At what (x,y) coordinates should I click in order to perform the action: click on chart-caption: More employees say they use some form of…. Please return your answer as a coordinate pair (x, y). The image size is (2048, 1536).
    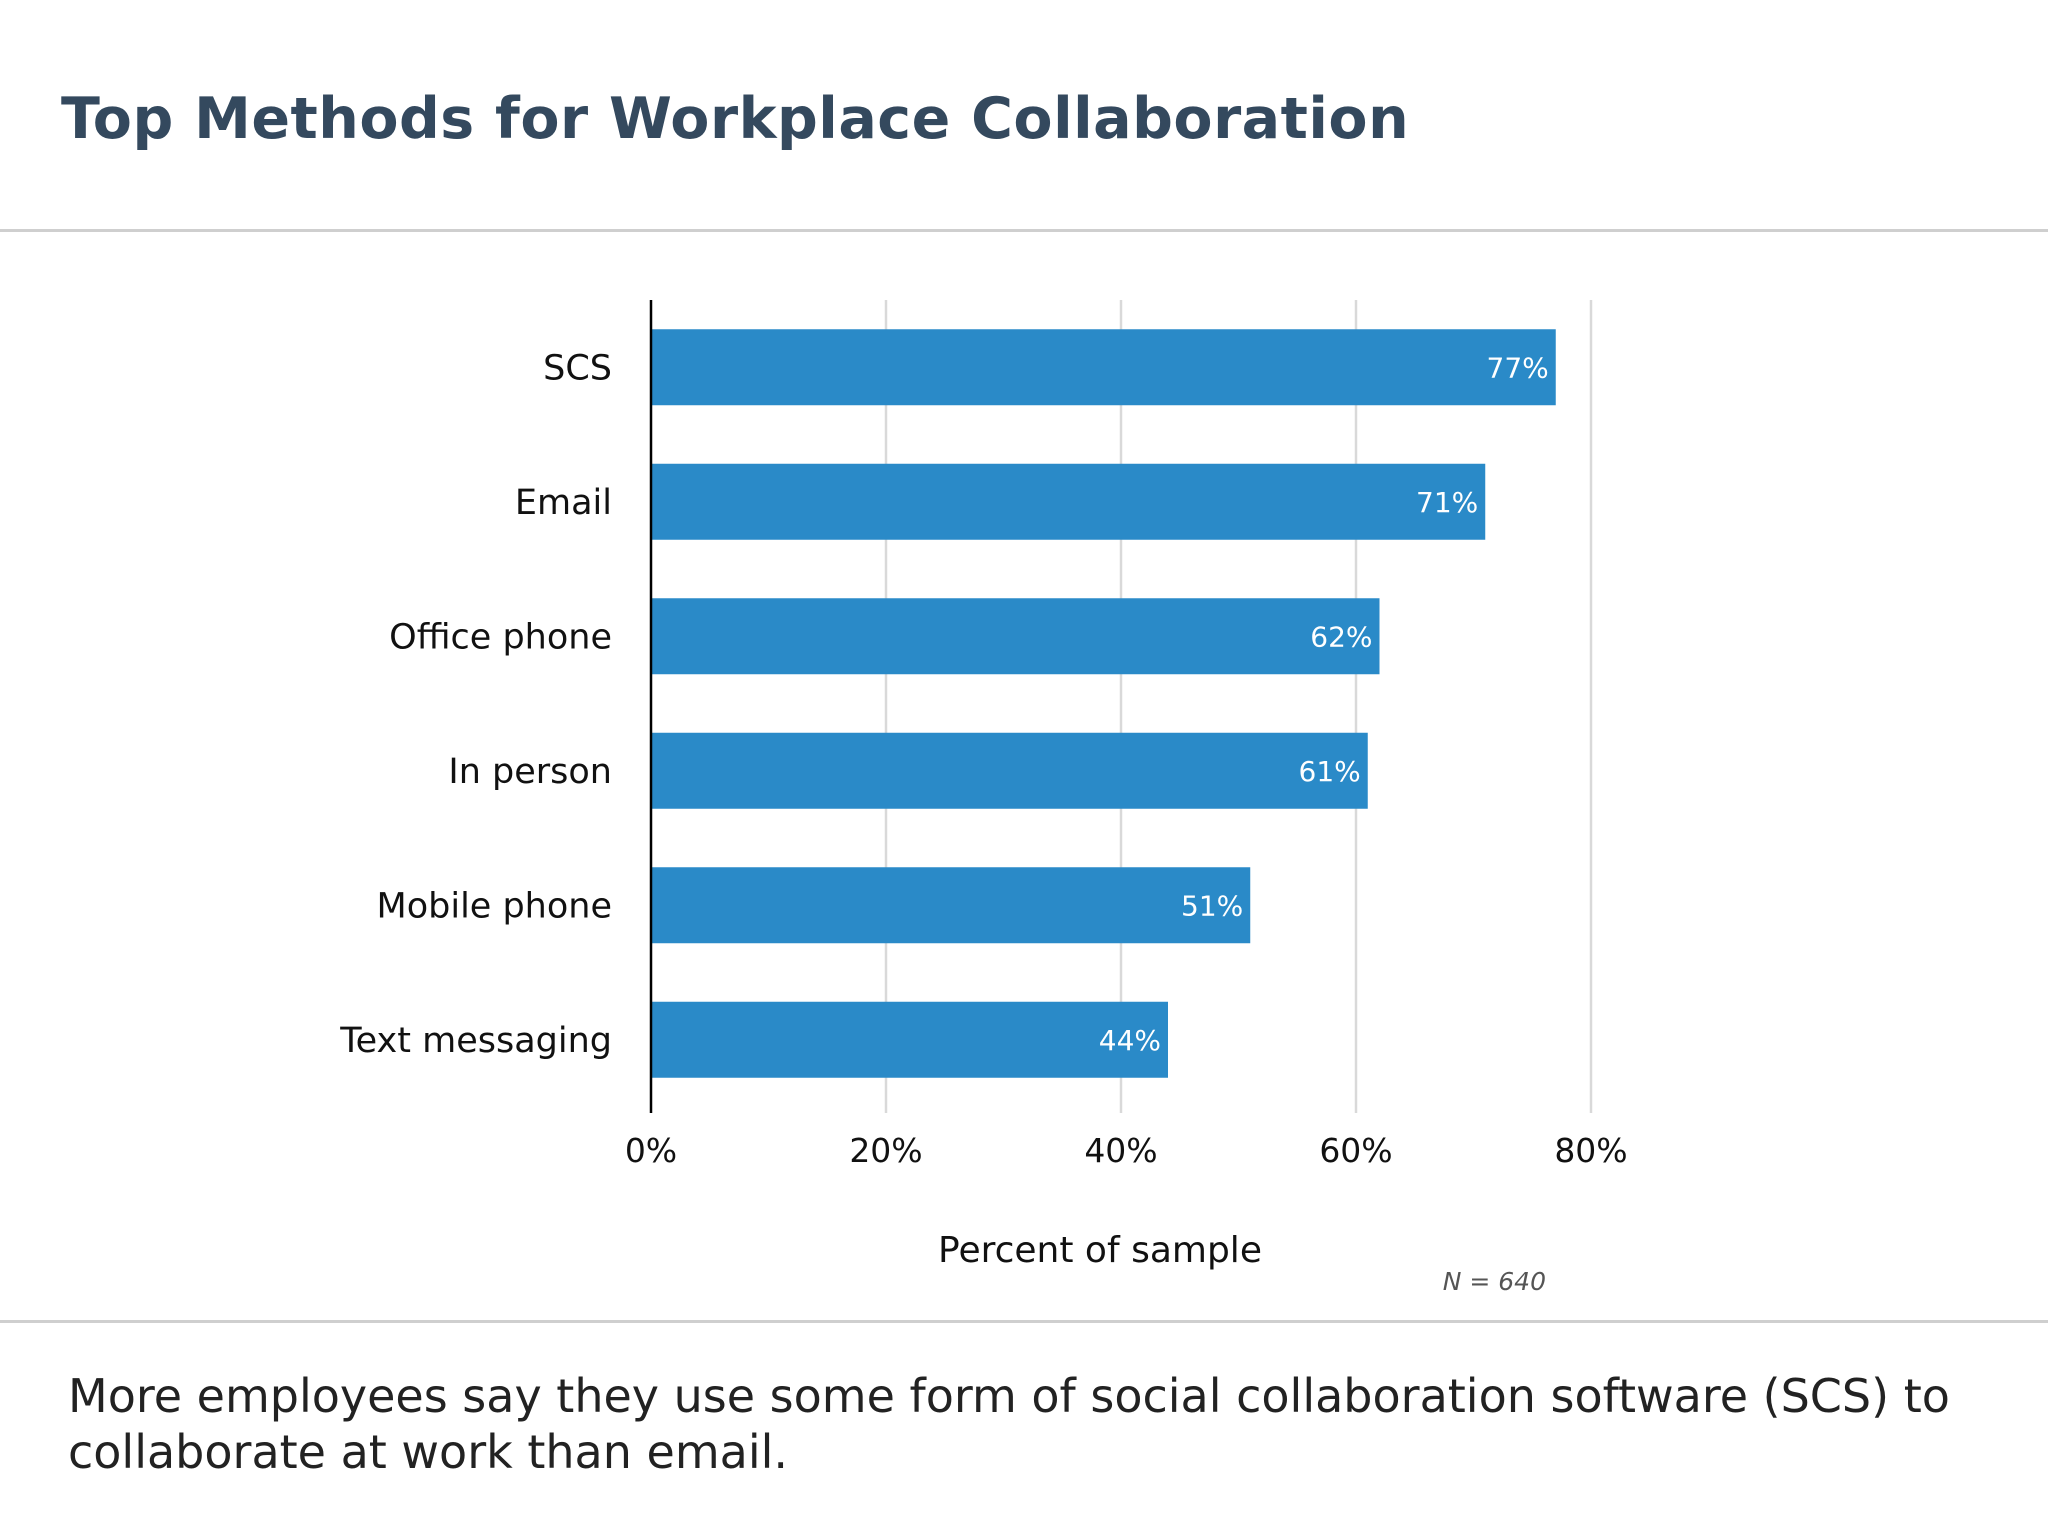
    Looking at the image, I should click on (1009, 1424).